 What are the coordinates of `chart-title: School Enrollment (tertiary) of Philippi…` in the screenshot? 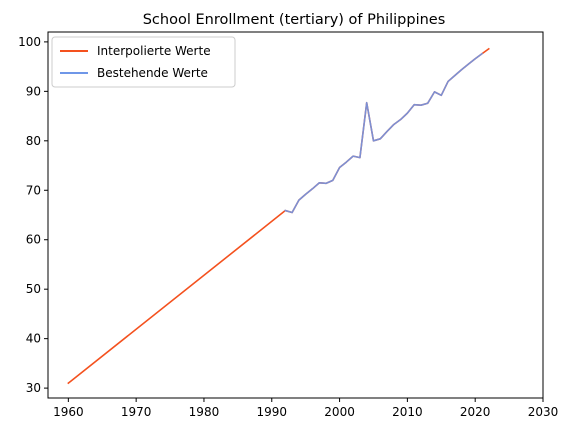 It's located at (294, 20).